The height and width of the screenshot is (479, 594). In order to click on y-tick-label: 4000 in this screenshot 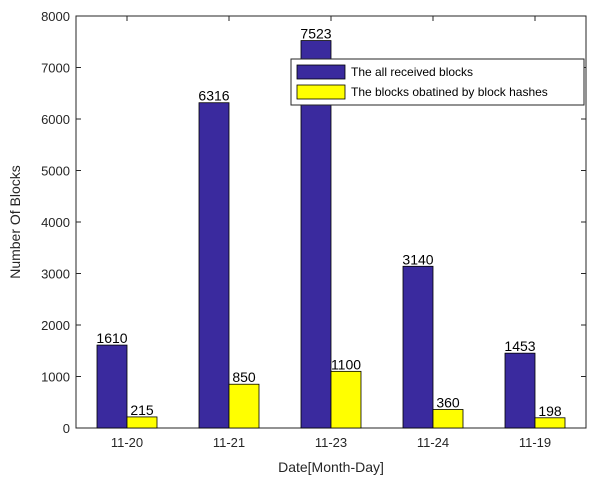, I will do `click(55, 222)`.